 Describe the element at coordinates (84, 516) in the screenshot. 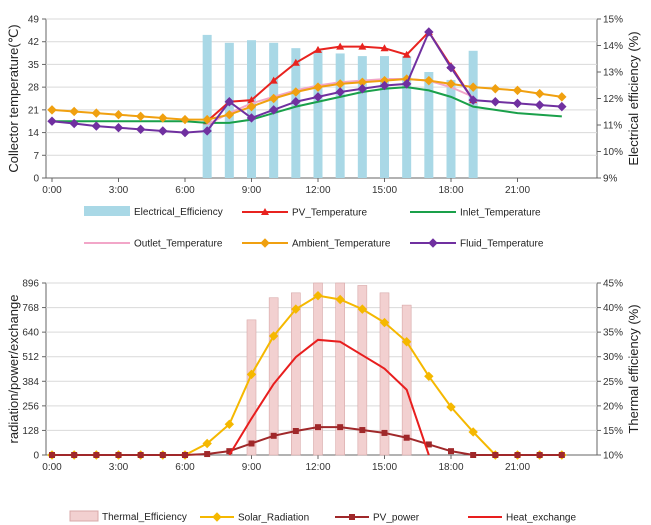

I see `legend-swatch-Thermal_Efficiency` at that location.